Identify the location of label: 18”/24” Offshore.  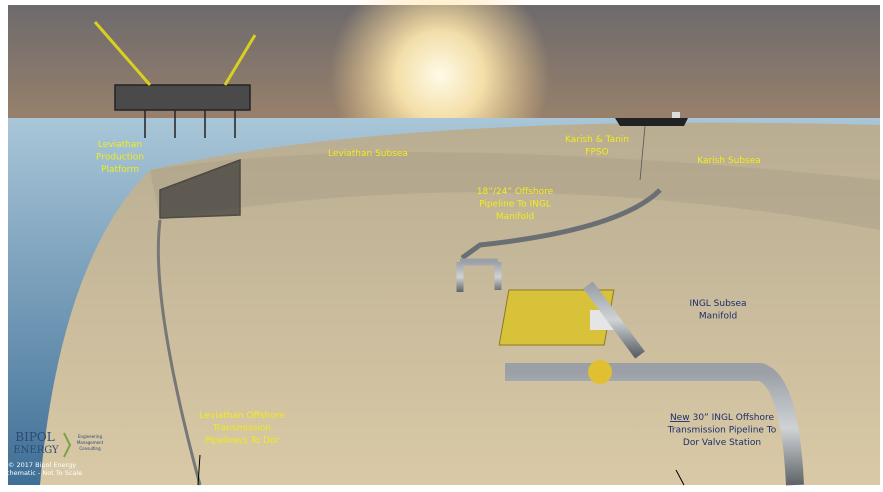
(515, 192).